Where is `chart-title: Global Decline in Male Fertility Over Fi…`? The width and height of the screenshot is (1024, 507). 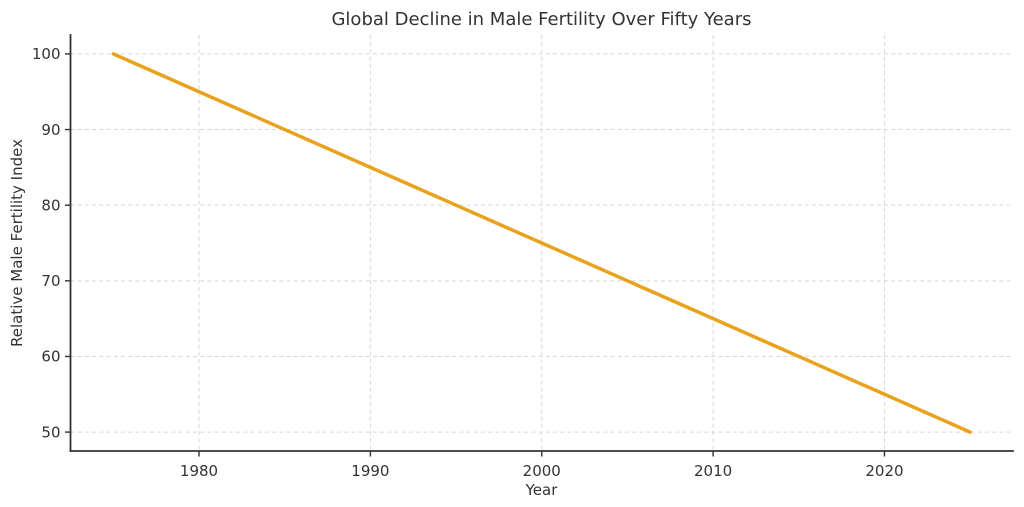
chart-title: Global Decline in Male Fertility Over Fi… is located at coordinates (541, 19).